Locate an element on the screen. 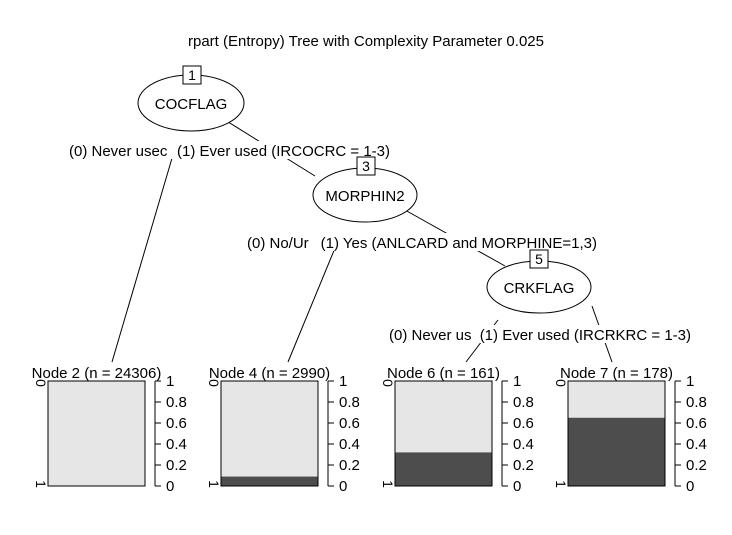  split-label-right: (1) Yes (ANLCARD and MORPHINE=1,3) is located at coordinates (459, 243).